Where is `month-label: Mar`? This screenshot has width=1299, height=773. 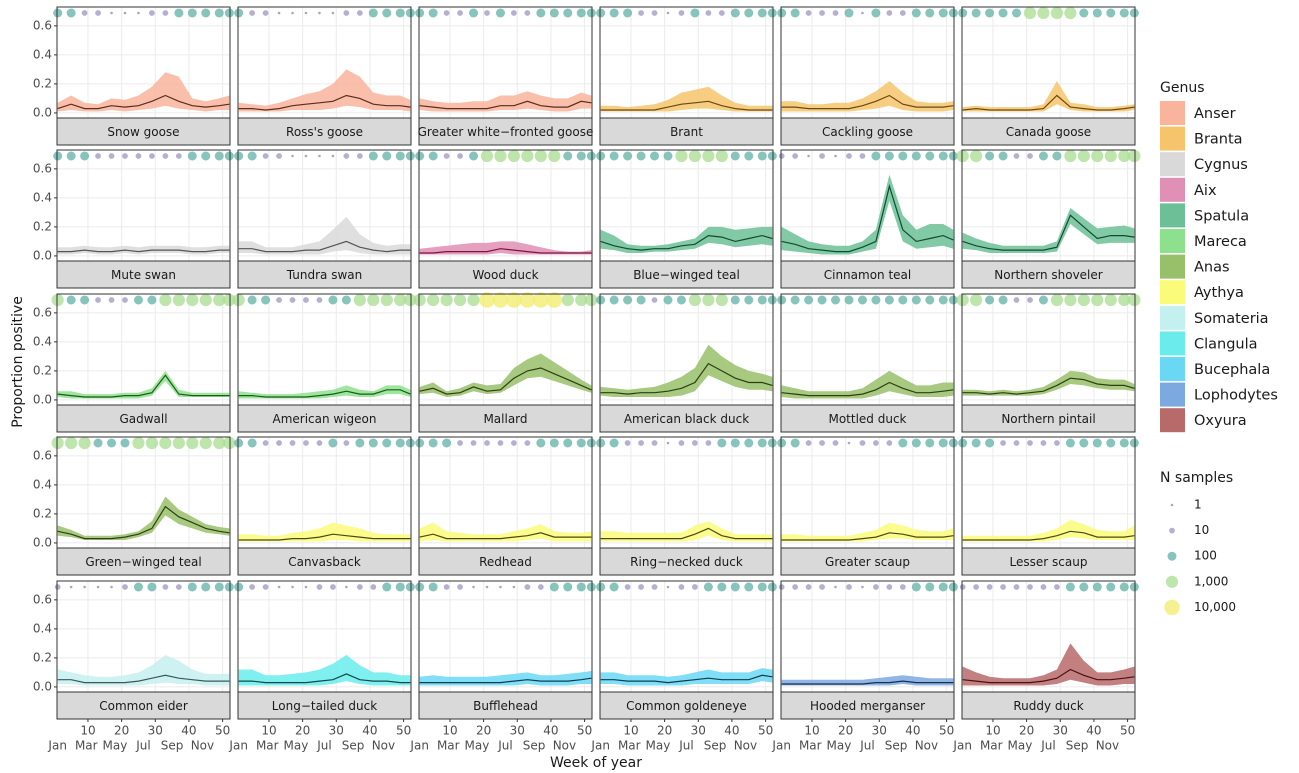
month-label: Mar is located at coordinates (448, 746).